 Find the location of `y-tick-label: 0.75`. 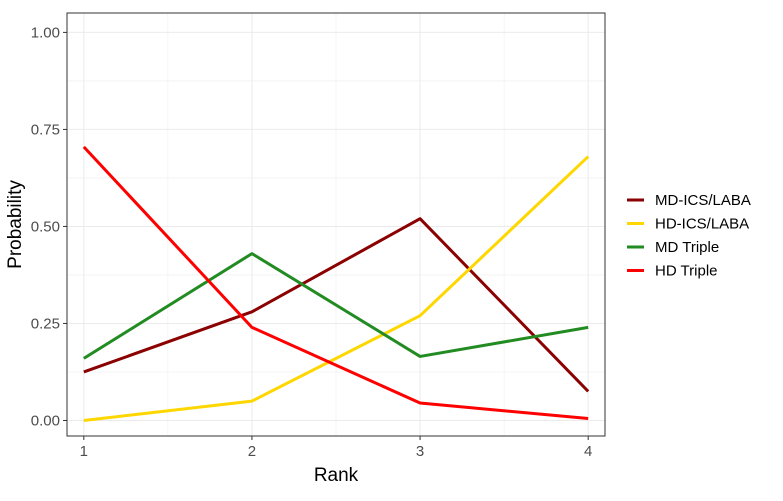

y-tick-label: 0.75 is located at coordinates (45, 129).